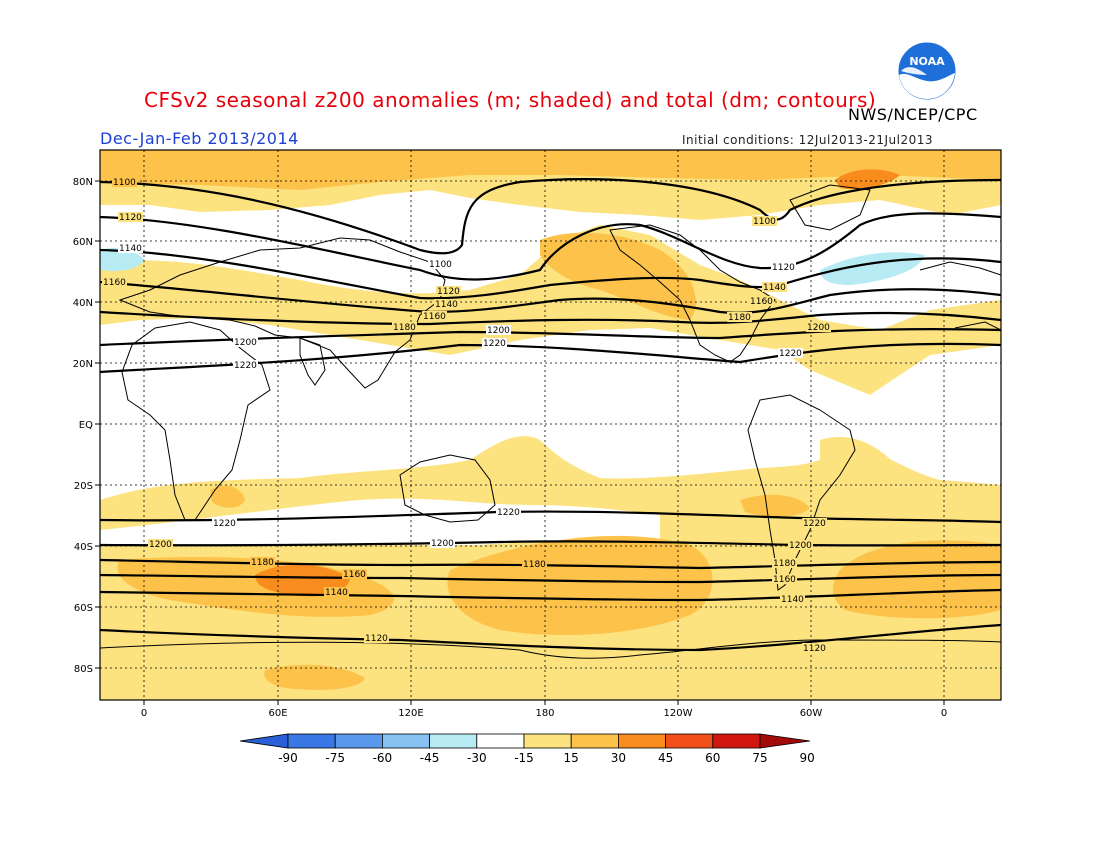 The width and height of the screenshot is (1100, 850). I want to click on coastline-africa, so click(196, 421).